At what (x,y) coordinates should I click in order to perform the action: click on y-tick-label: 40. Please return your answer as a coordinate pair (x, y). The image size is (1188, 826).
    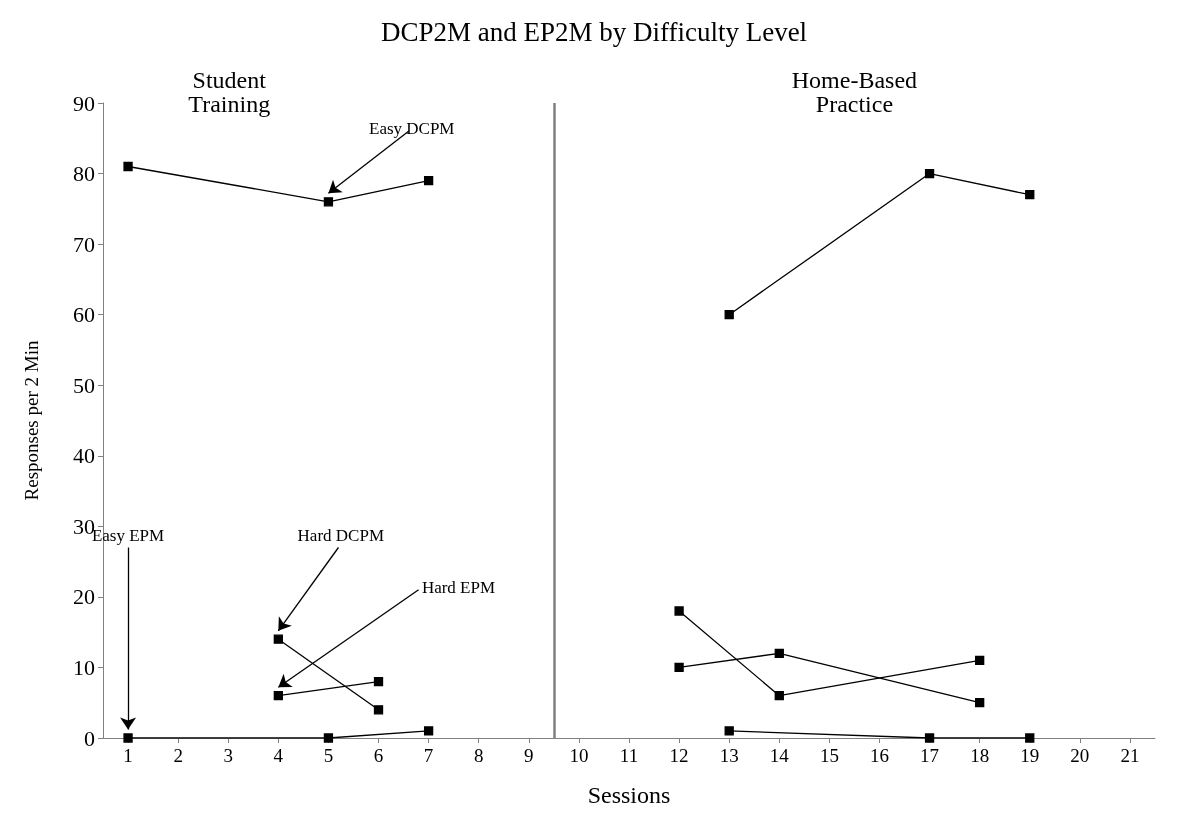
    Looking at the image, I should click on (84, 456).